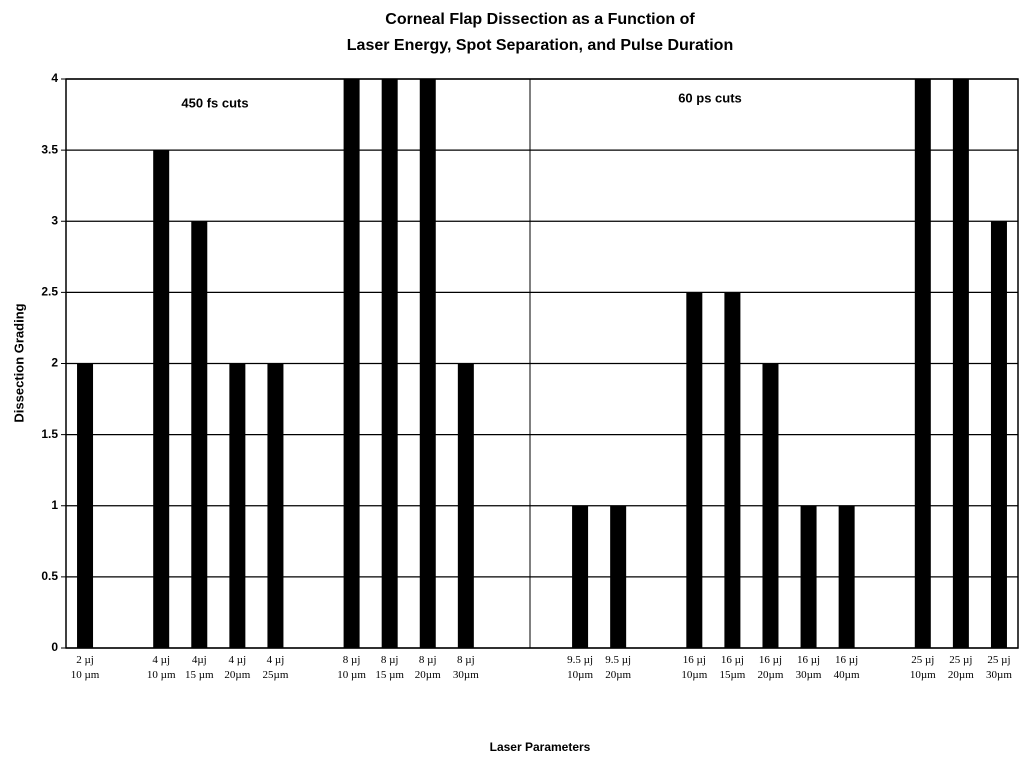 Image resolution: width=1024 pixels, height=760 pixels. What do you see at coordinates (54, 505) in the screenshot?
I see `y-tick-label: 1` at bounding box center [54, 505].